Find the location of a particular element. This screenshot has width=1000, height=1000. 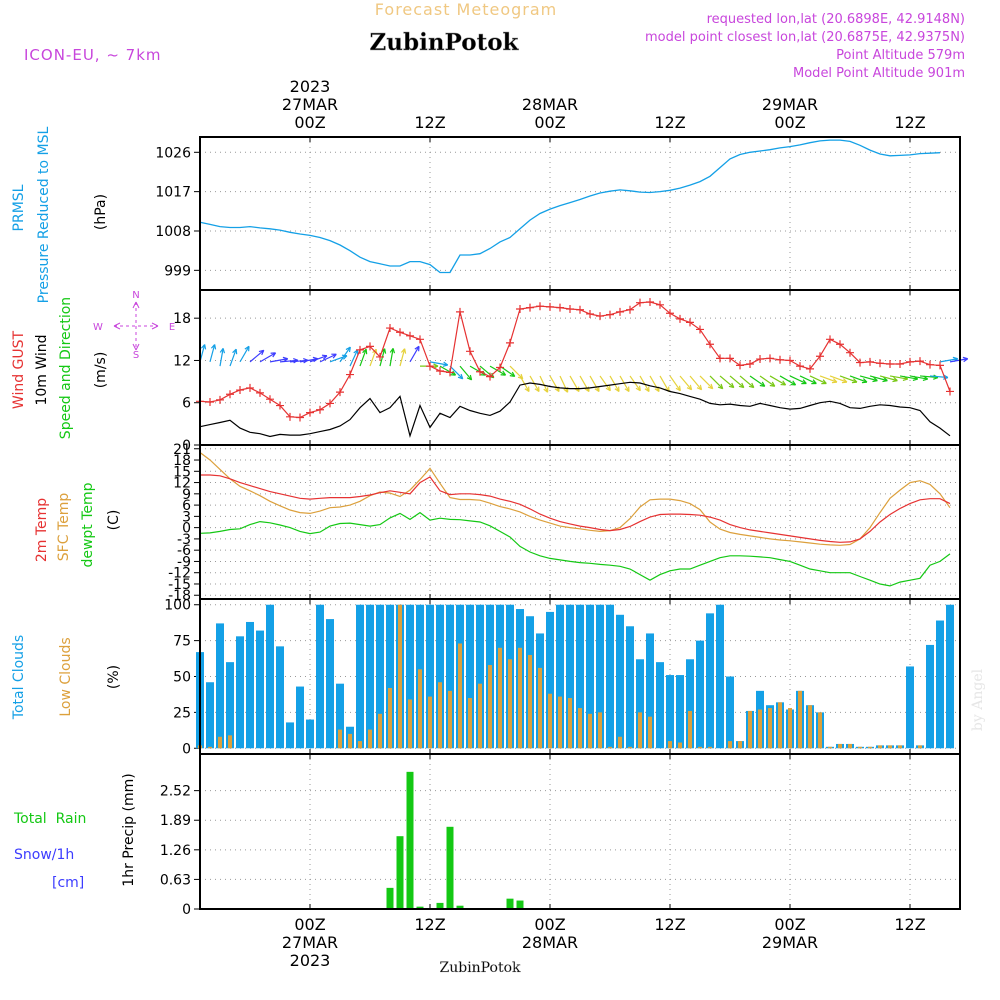

location-title: ZubinPotok is located at coordinates (445, 42).